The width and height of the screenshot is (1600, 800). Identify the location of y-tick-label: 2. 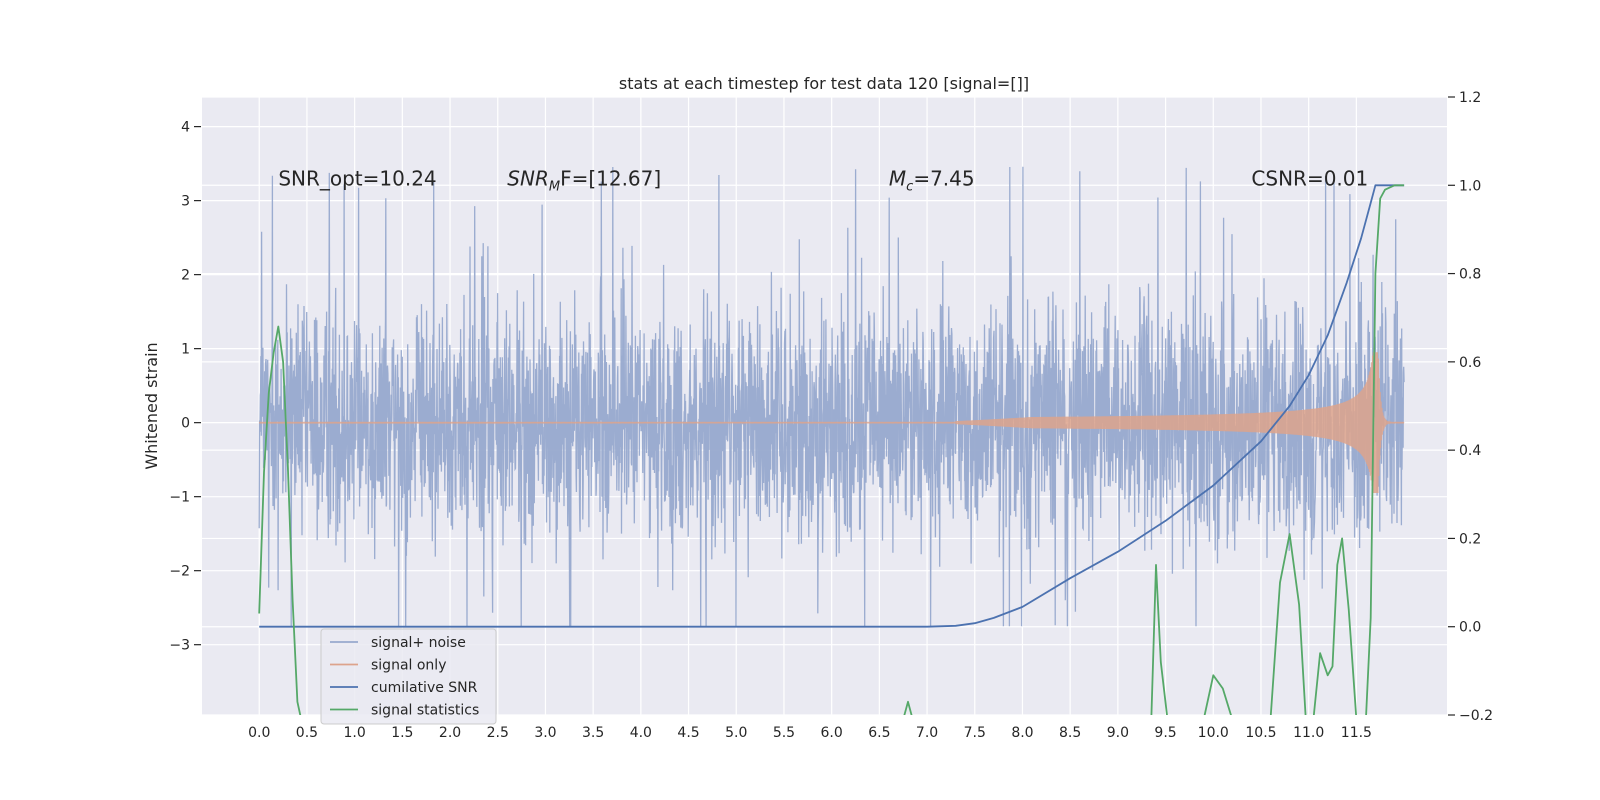
(185, 276).